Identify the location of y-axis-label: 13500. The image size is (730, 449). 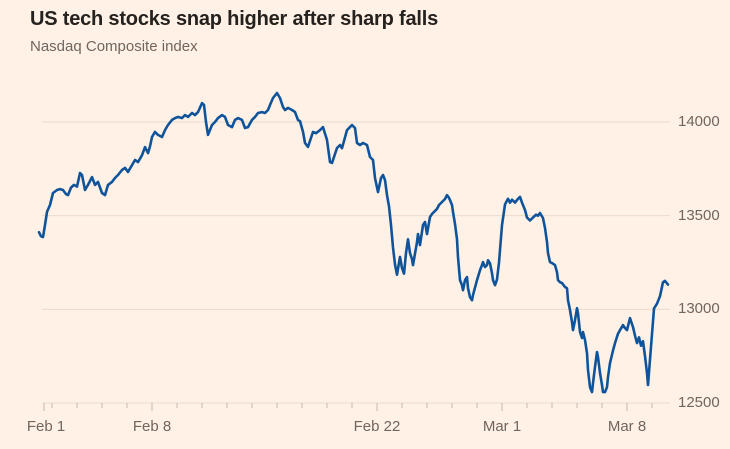
(699, 215).